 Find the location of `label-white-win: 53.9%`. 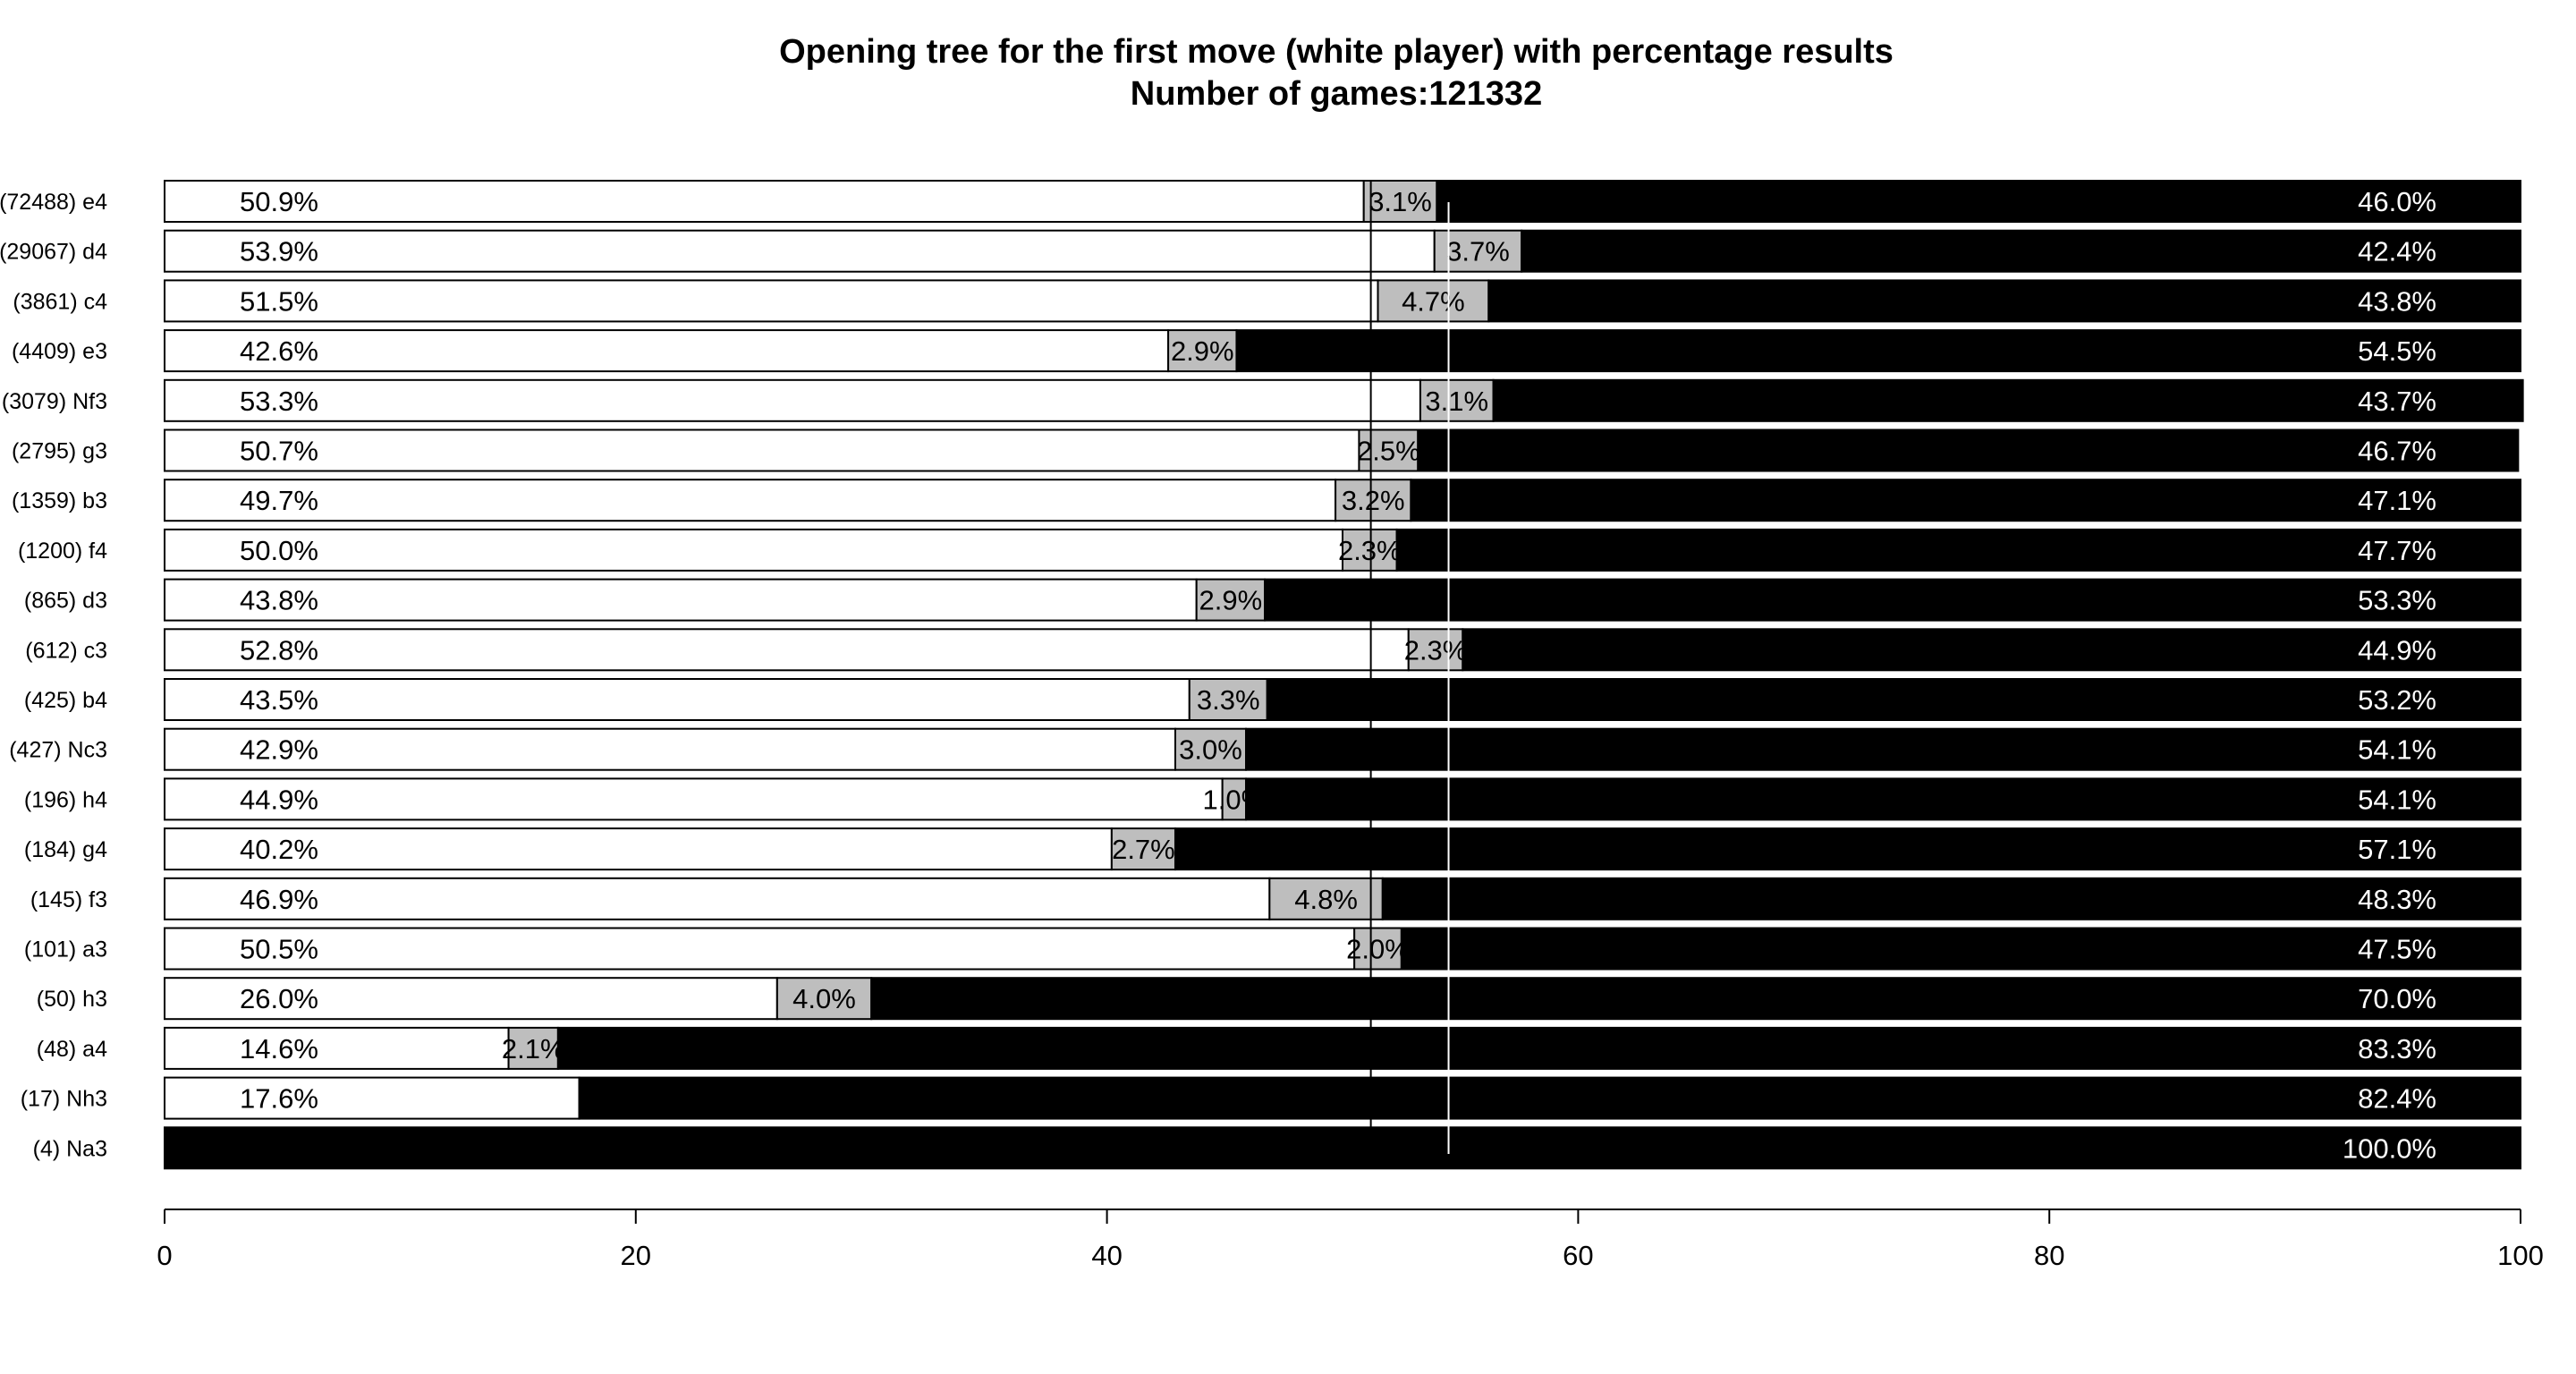

label-white-win: 53.9% is located at coordinates (279, 251).